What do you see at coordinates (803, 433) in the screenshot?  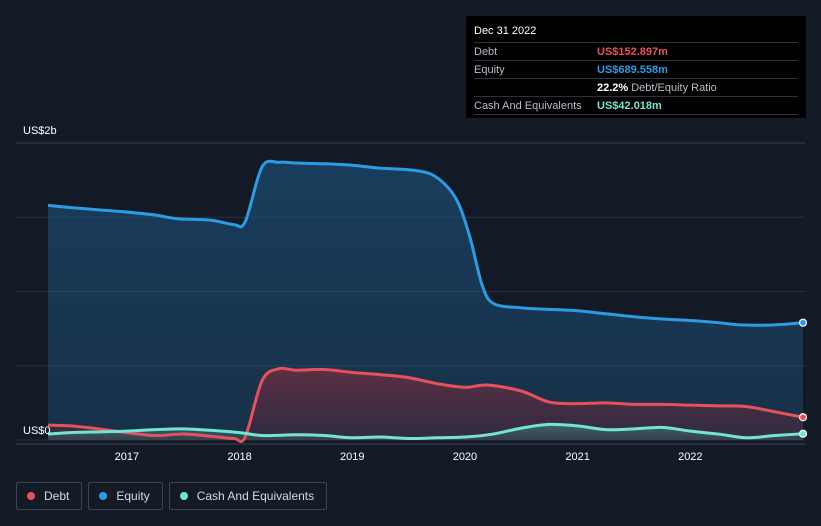 I see `cash-end-point` at bounding box center [803, 433].